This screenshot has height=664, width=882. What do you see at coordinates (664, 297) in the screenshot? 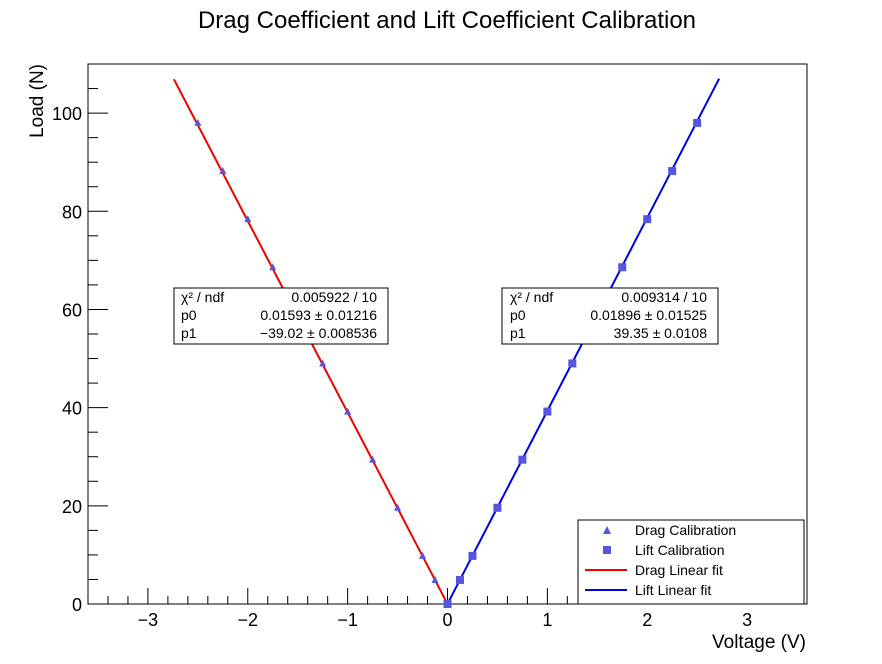
I see `fit-value: 0.009314 / 10` at bounding box center [664, 297].